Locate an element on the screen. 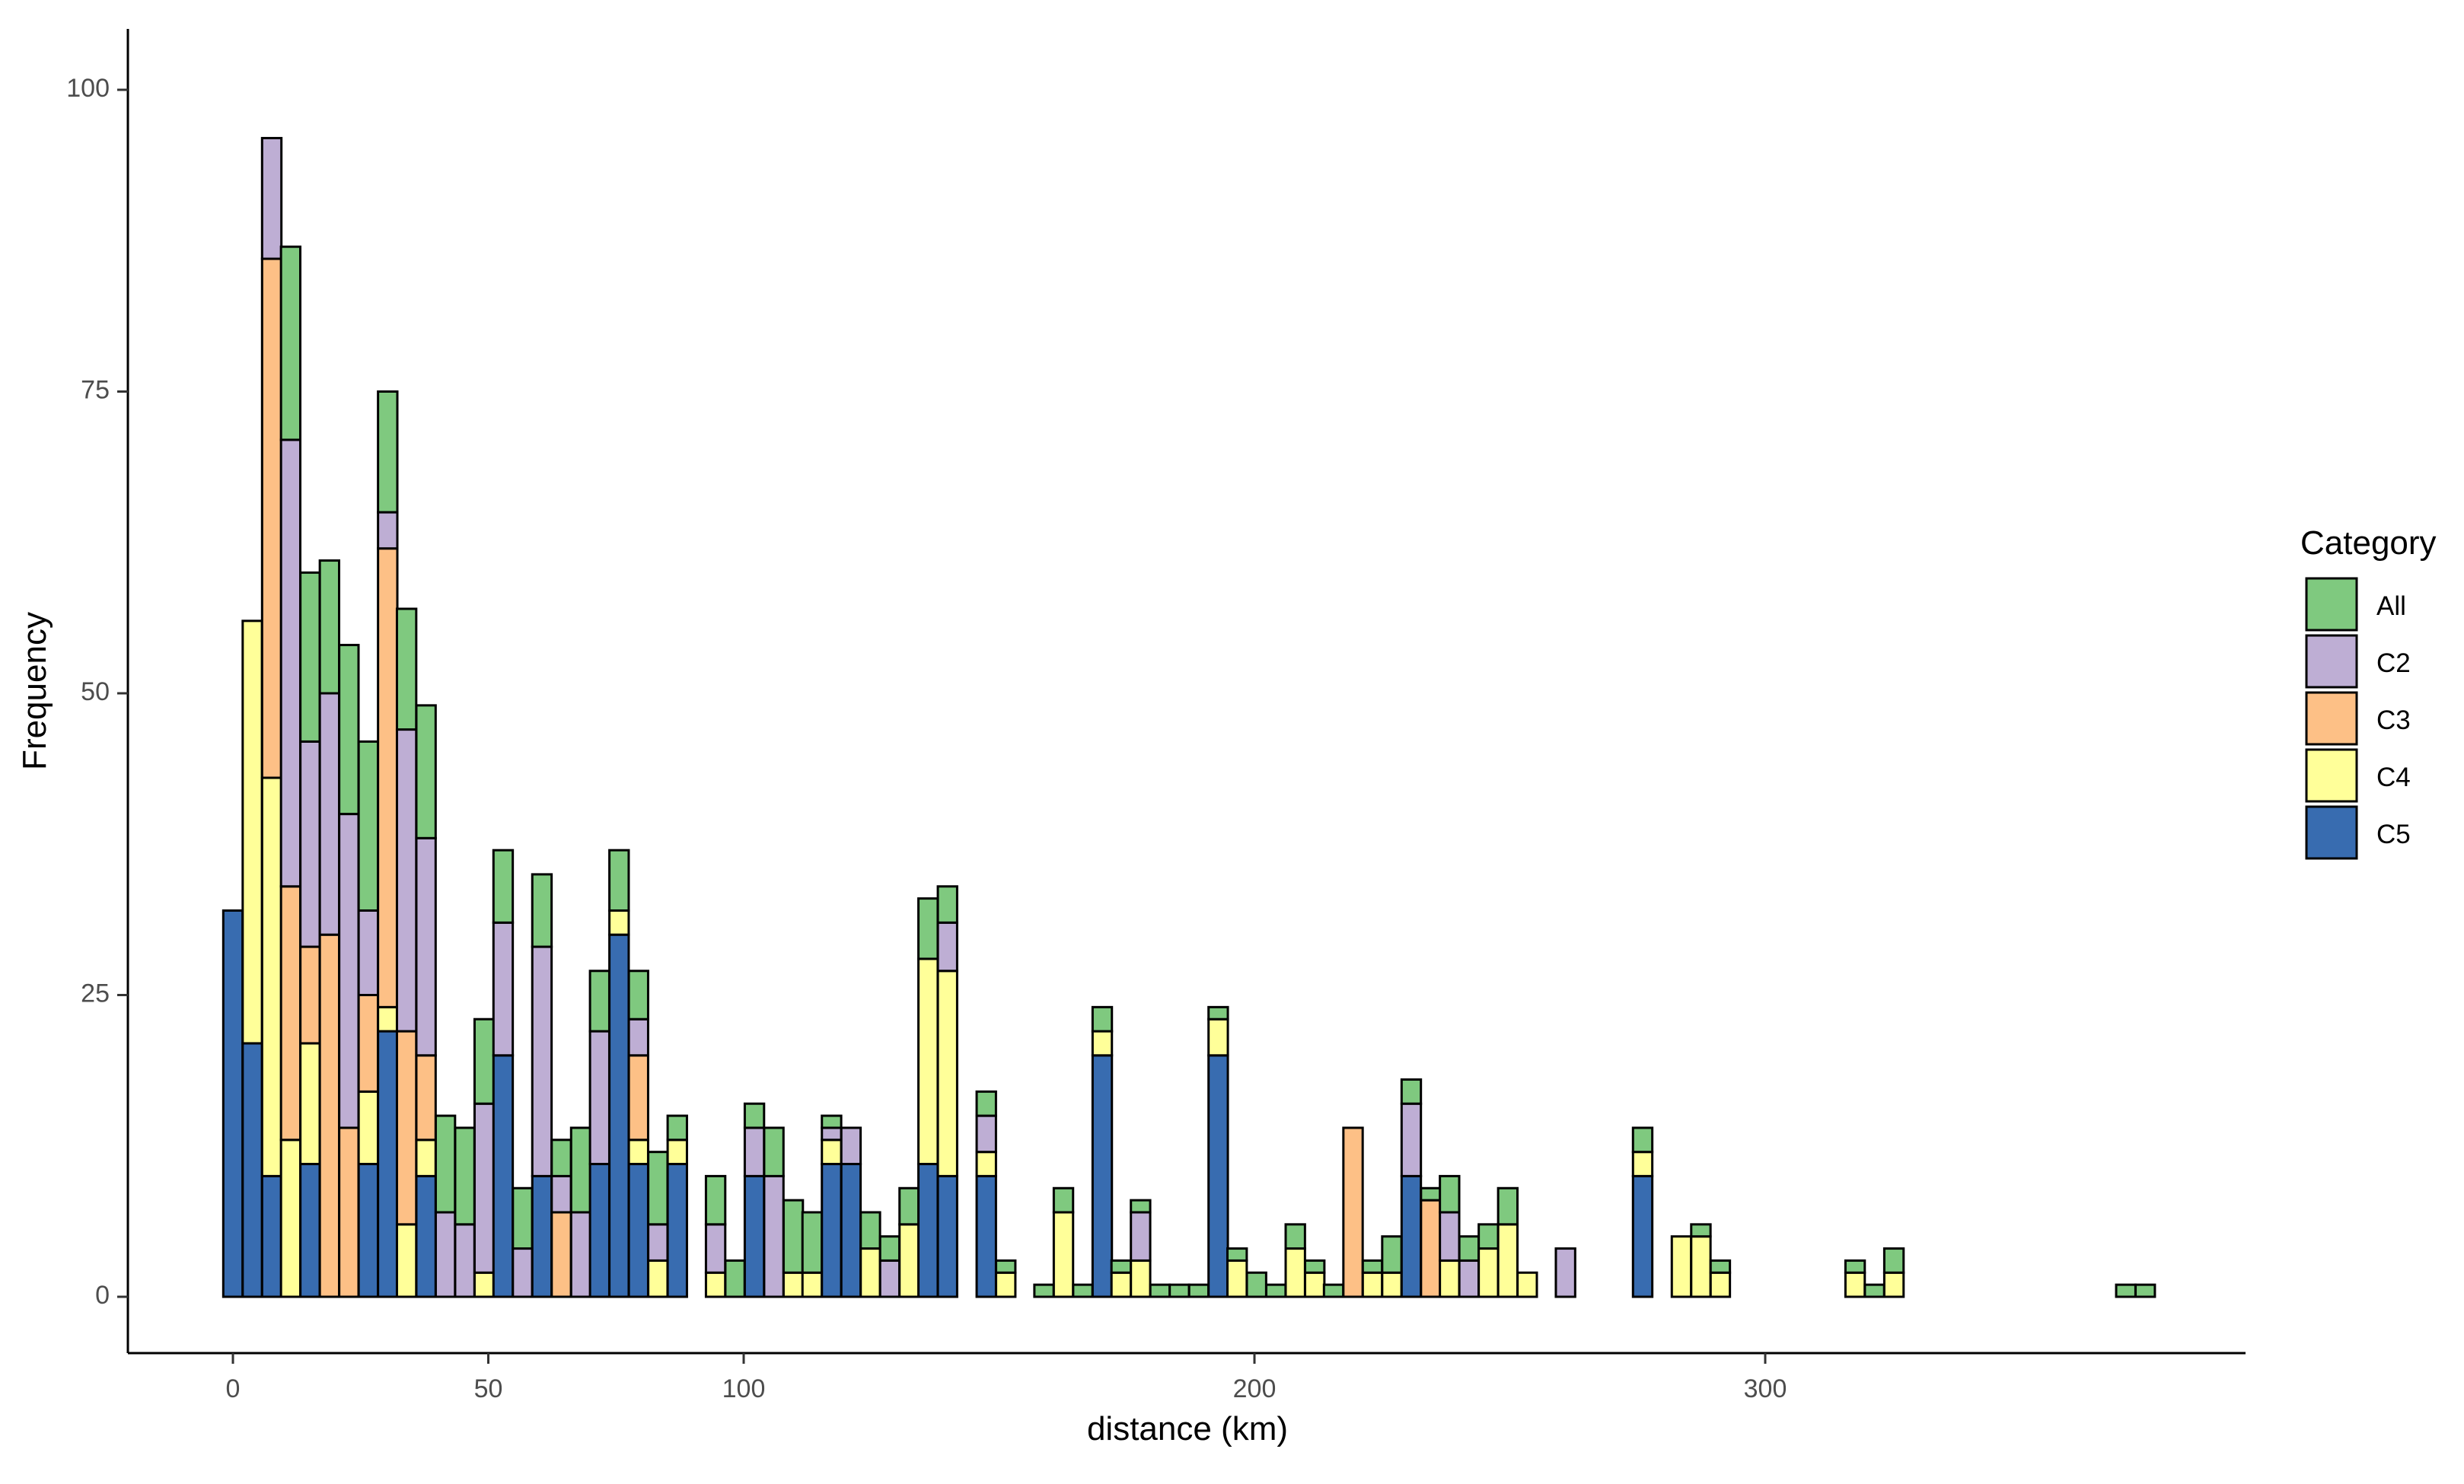  x-axis-ticks: 0 50 100 200 300 is located at coordinates (1007, 1378).